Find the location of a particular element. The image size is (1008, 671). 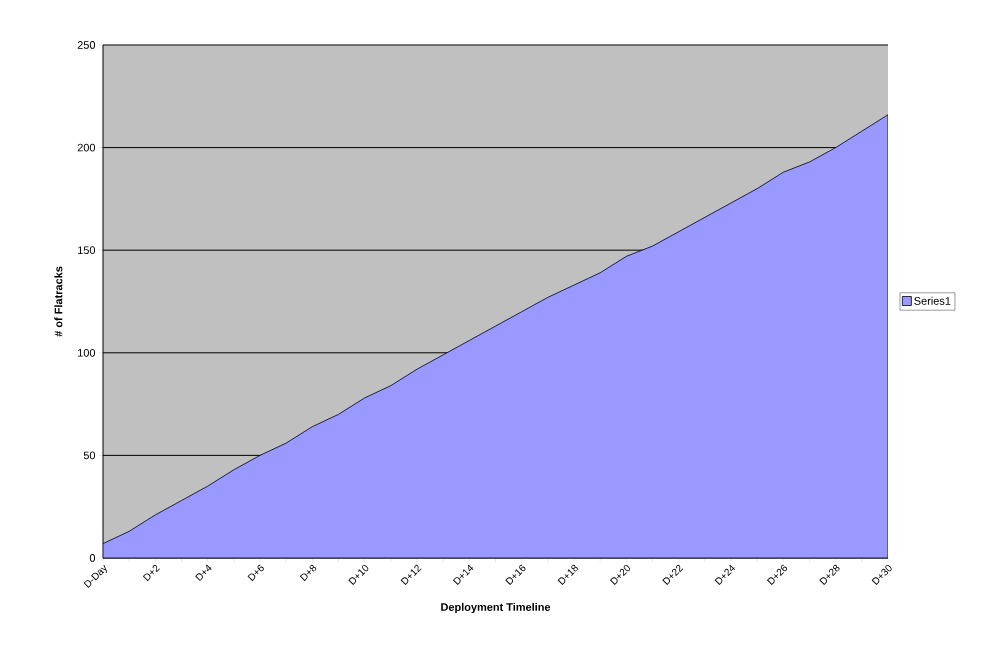

y-tick-label: 0 is located at coordinates (92, 558).